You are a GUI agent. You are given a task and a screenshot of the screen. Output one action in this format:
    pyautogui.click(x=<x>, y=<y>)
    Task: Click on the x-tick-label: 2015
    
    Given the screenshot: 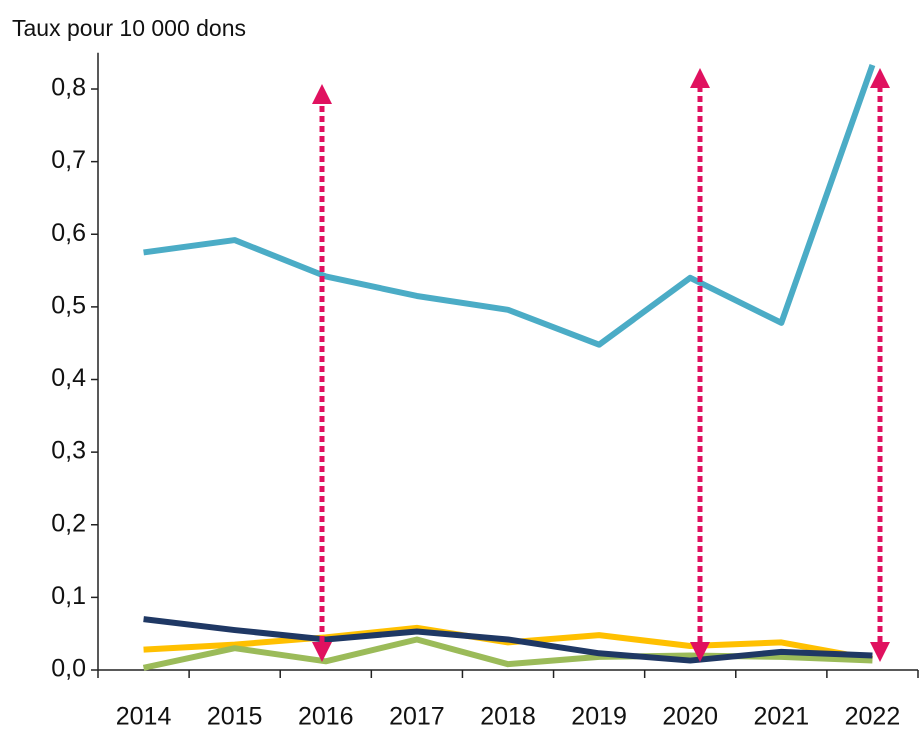 What is the action you would take?
    pyautogui.click(x=235, y=716)
    